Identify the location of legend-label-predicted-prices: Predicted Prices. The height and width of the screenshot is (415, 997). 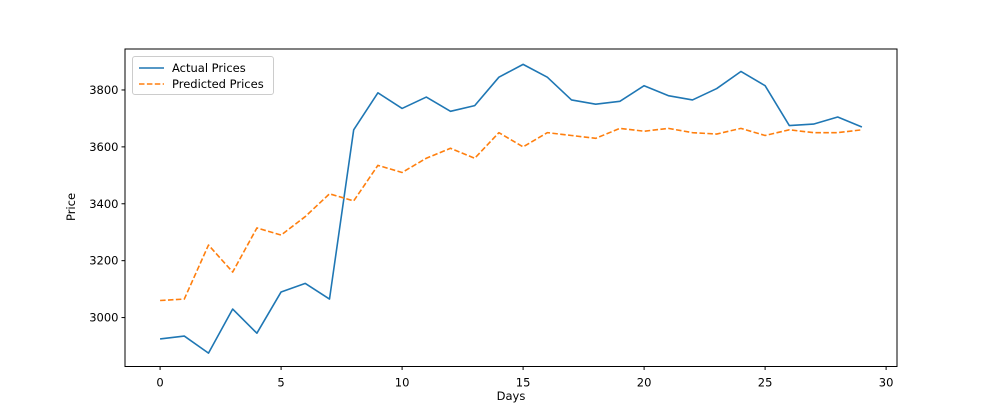
(218, 83).